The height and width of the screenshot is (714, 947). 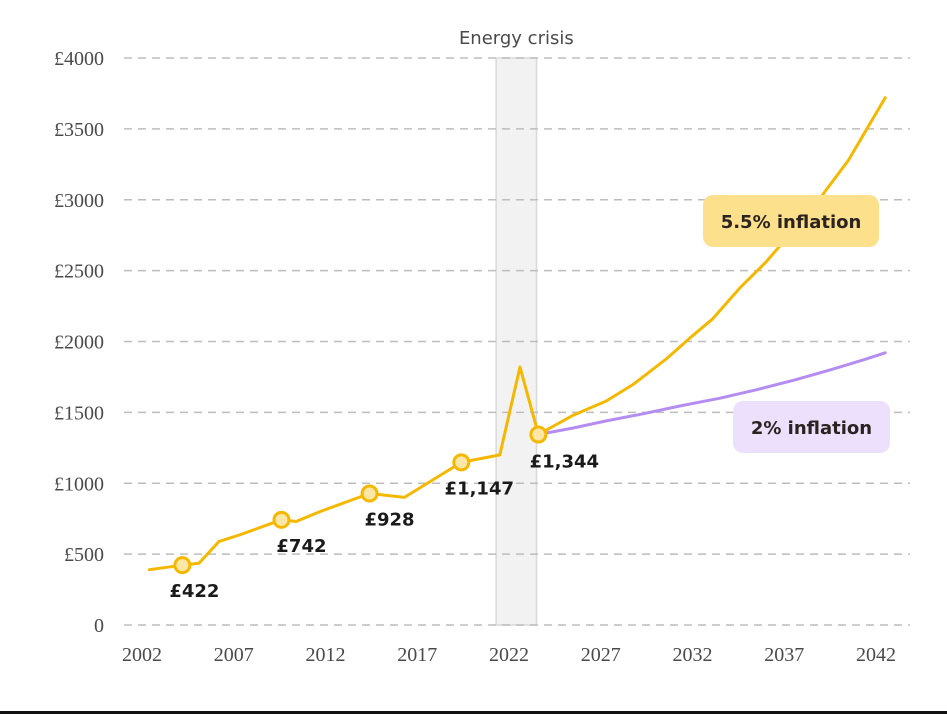 What do you see at coordinates (301, 546) in the screenshot?
I see `data-point-label: £742` at bounding box center [301, 546].